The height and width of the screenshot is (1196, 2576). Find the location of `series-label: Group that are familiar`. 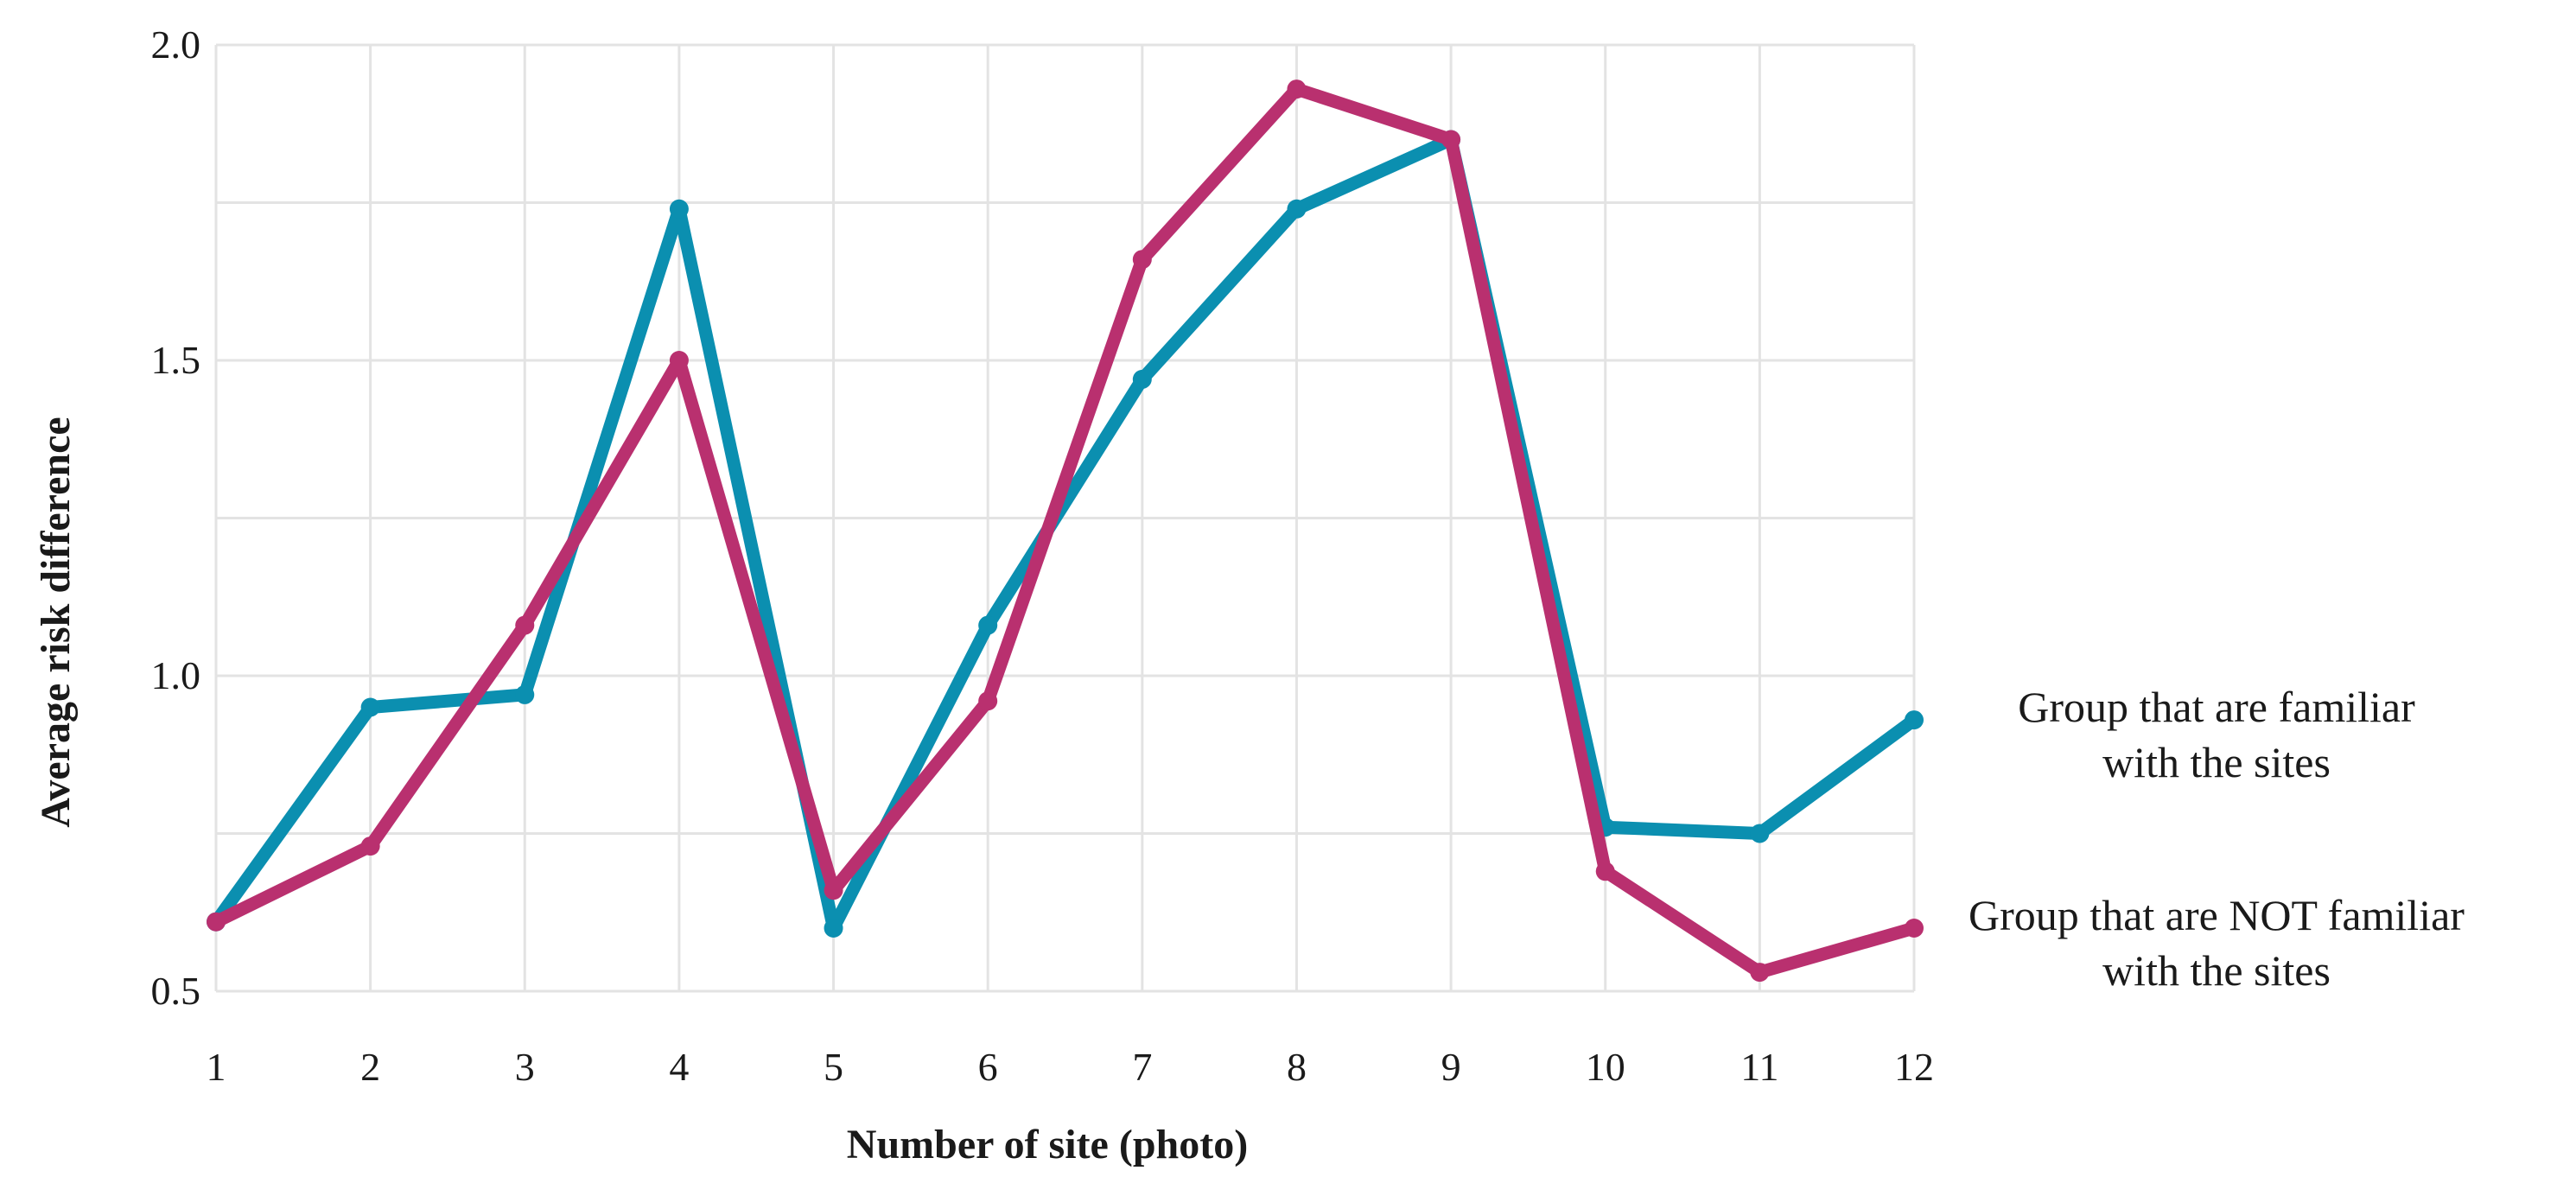

series-label: Group that are familiar is located at coordinates (2217, 707).